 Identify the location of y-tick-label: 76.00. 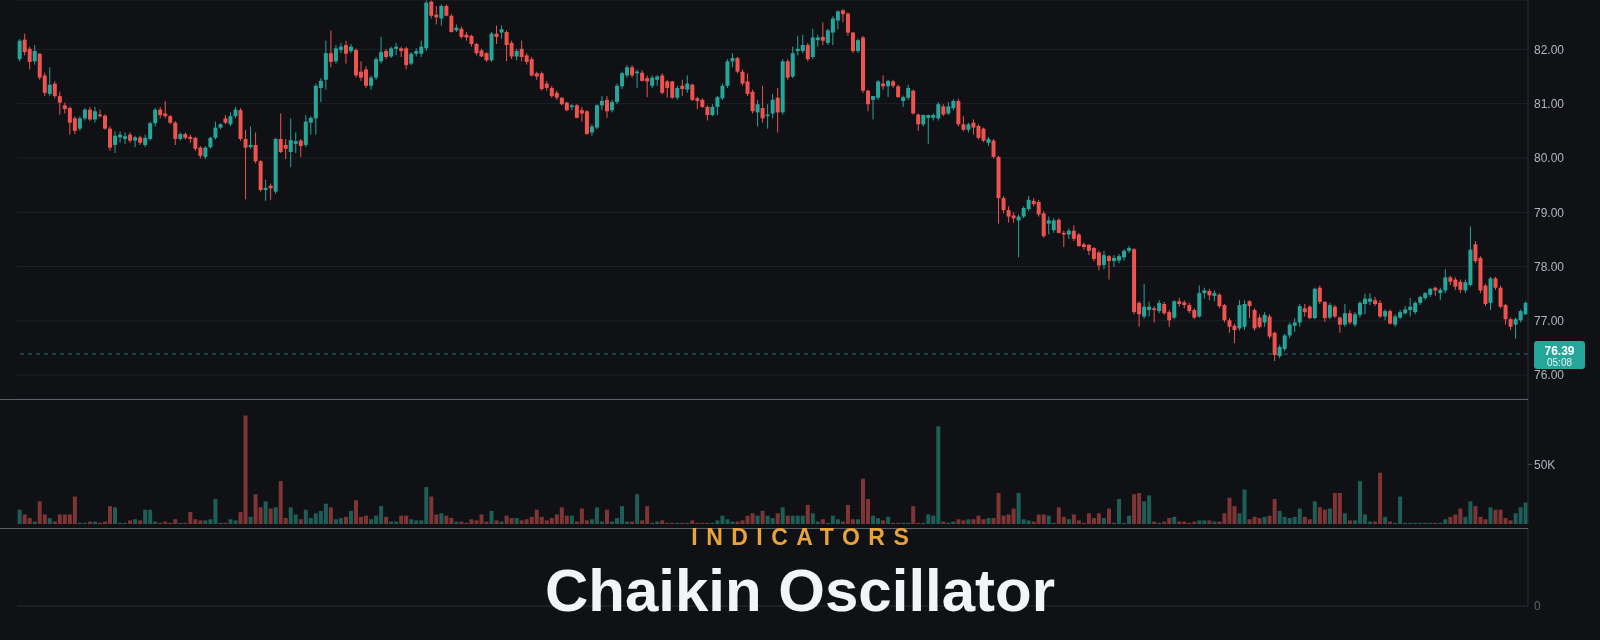
(1549, 375).